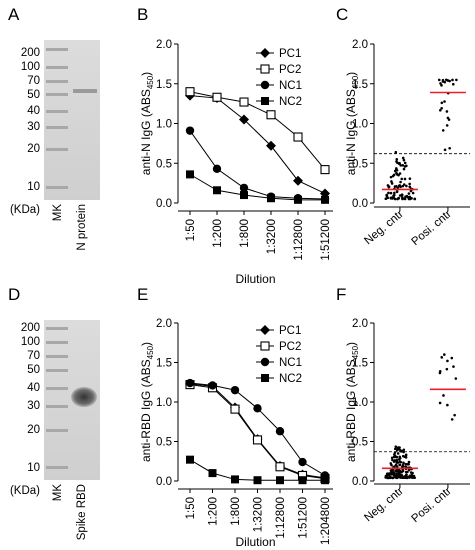 This screenshot has width=475, height=550. I want to click on chart-e-legend-label-nc1: NC1, so click(290, 363).